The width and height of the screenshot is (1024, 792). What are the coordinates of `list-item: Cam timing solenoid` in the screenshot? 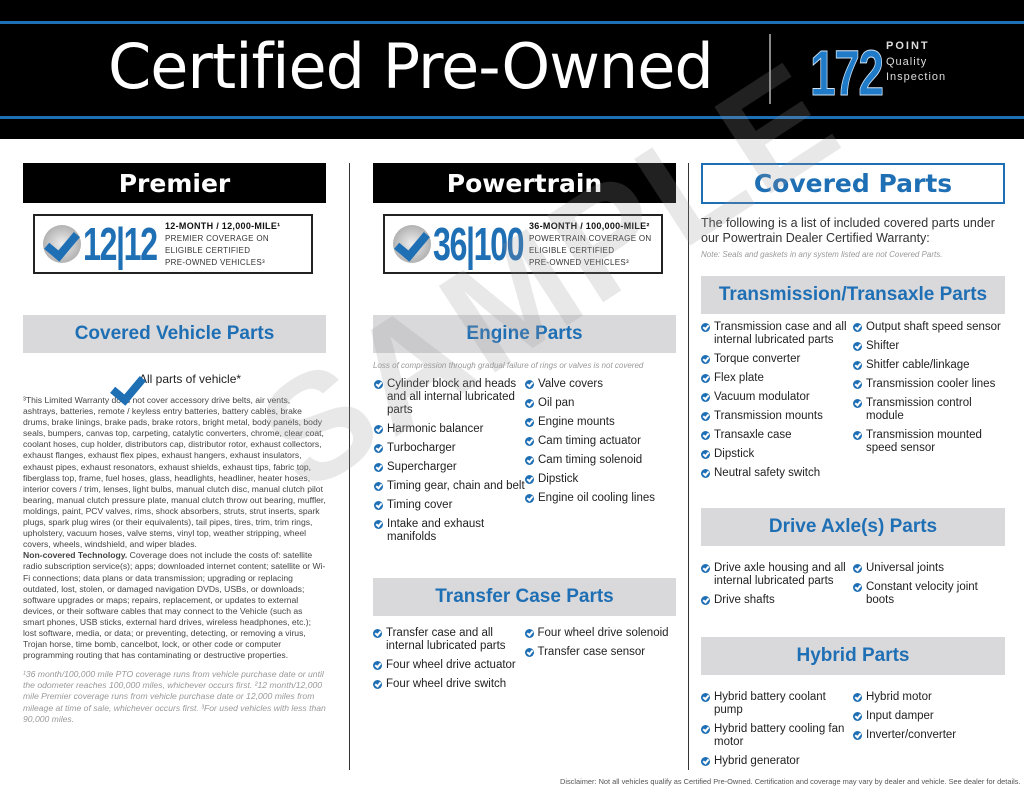 It's located at (600, 460).